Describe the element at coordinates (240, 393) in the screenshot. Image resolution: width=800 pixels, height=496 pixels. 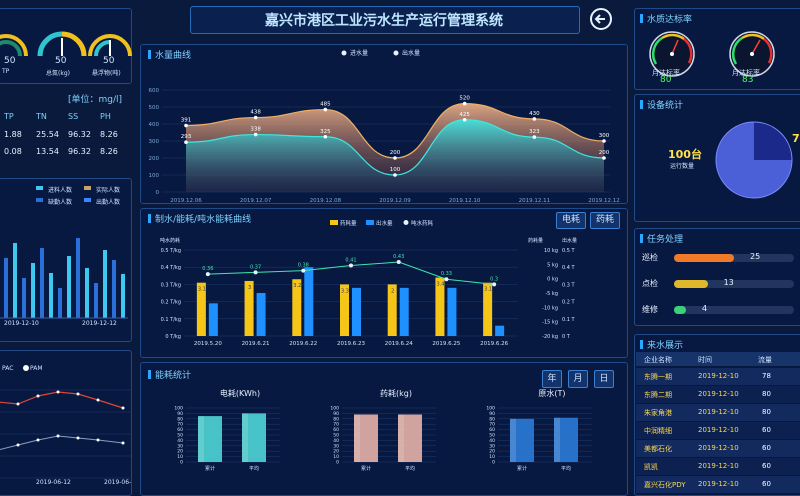
I see `energy-chart-title: 电耗(KWh)` at that location.